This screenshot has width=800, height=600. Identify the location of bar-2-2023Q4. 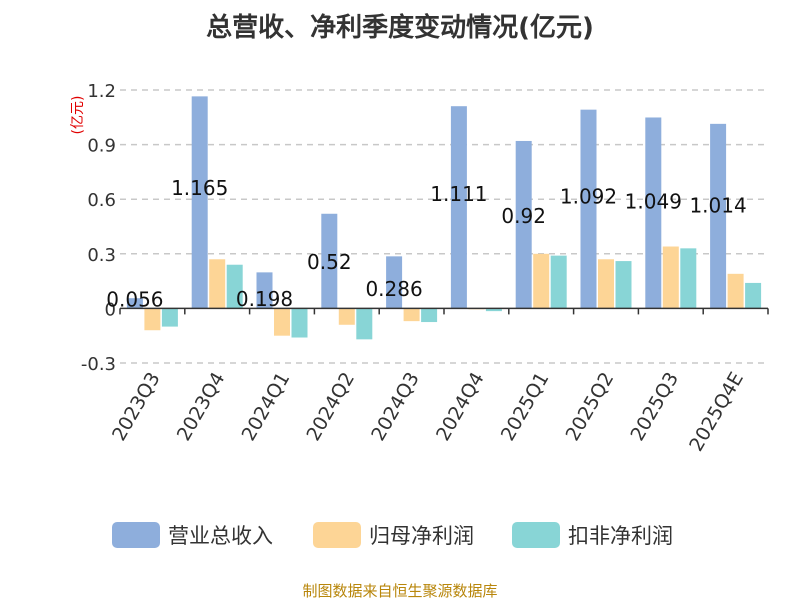
(217, 284).